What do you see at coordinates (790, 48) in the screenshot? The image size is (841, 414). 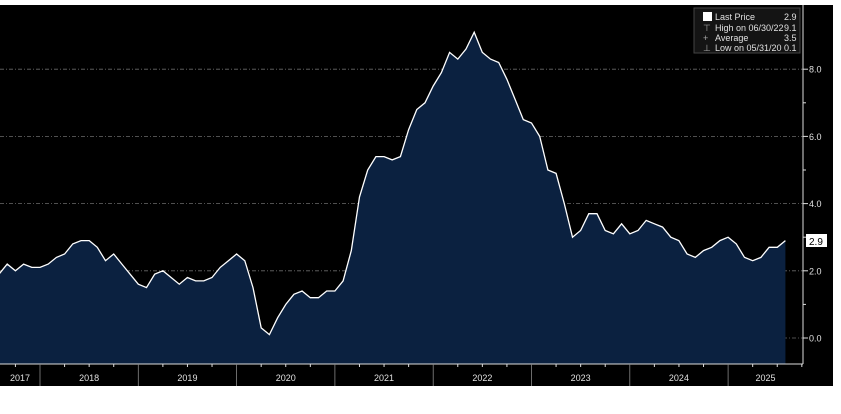 I see `legend-value: 0.1` at bounding box center [790, 48].